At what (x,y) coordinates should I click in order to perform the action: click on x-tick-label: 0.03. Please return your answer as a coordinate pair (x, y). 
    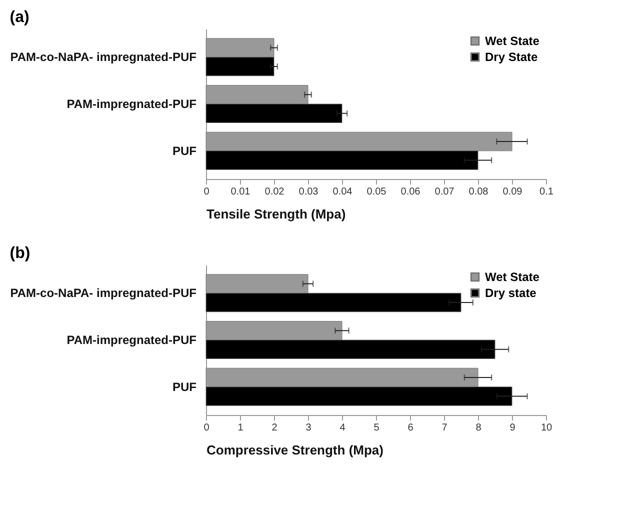
    Looking at the image, I should click on (308, 192).